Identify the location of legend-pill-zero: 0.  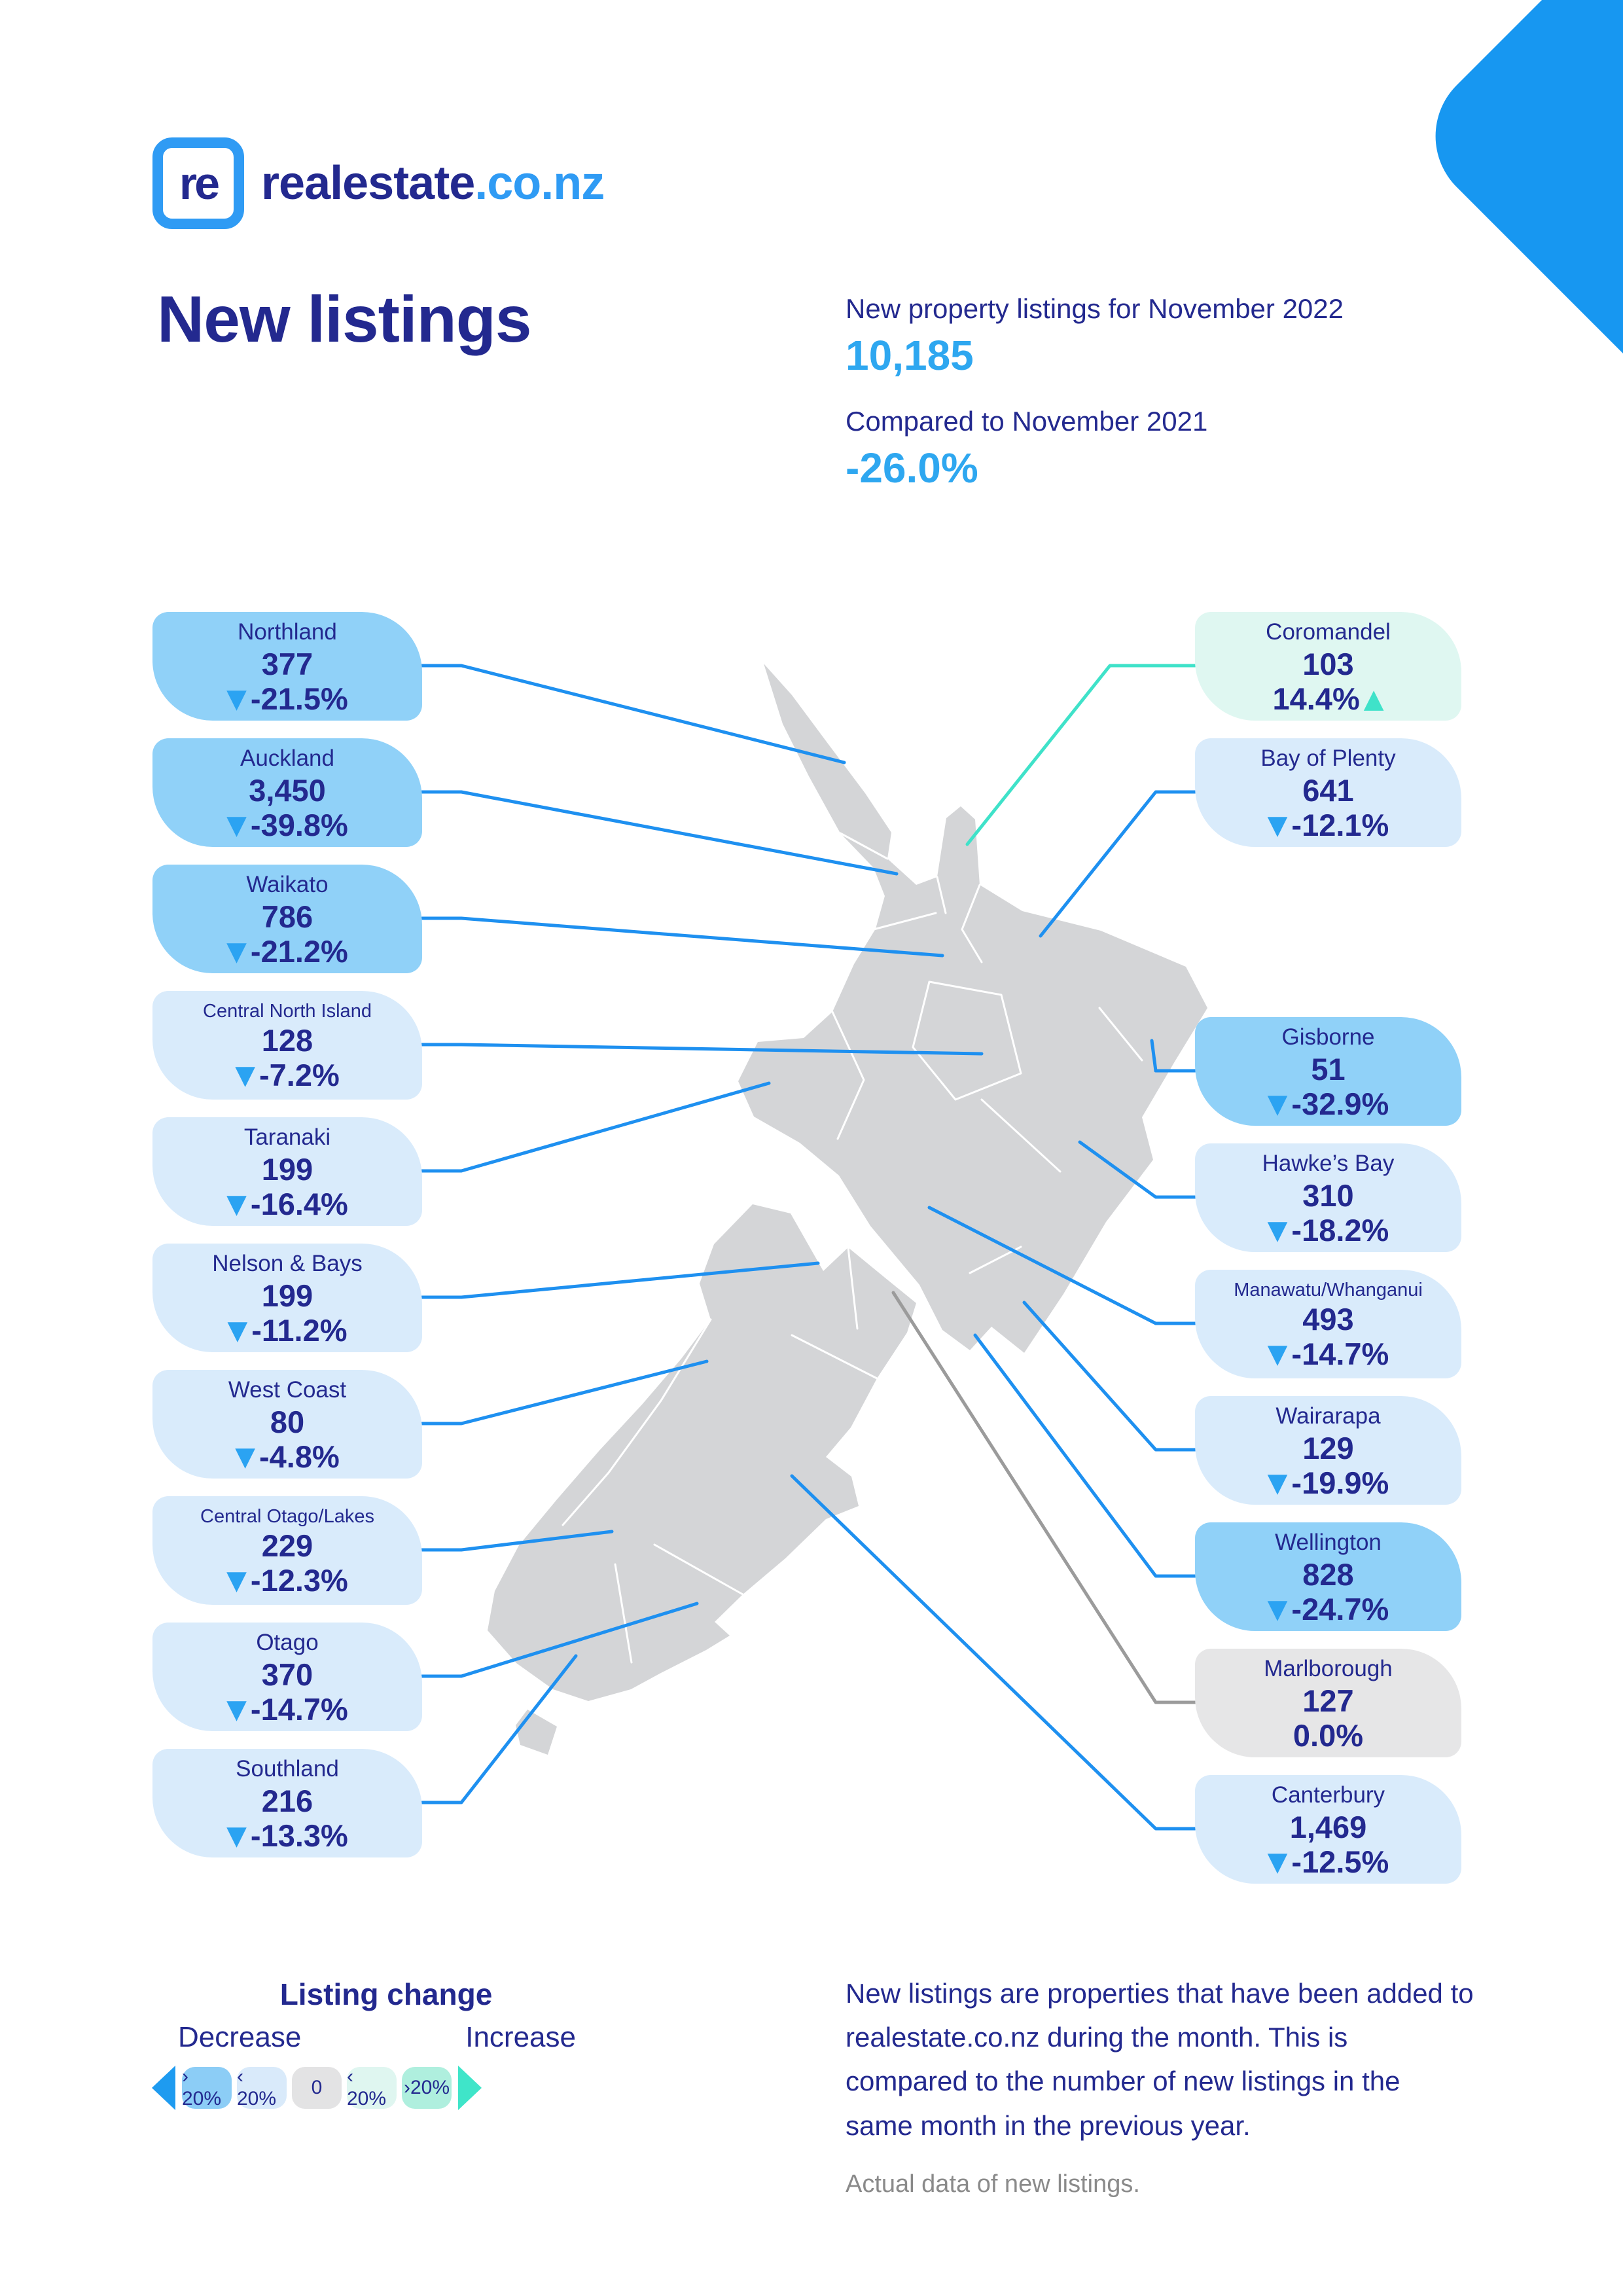
(317, 2088).